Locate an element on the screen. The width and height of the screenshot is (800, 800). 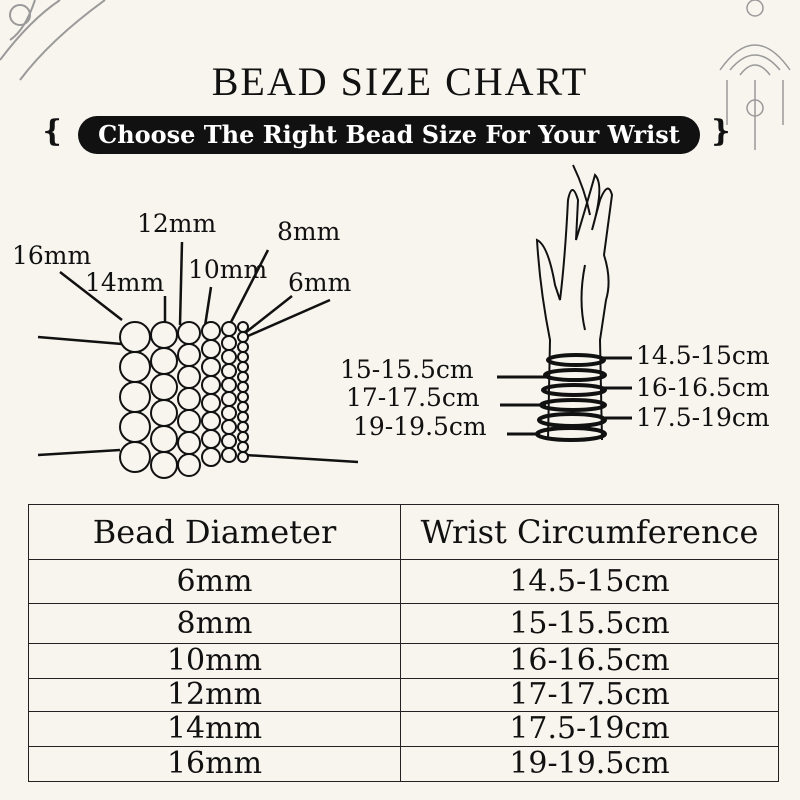
wrist-cell: 17-17.5cm is located at coordinates (589, 695).